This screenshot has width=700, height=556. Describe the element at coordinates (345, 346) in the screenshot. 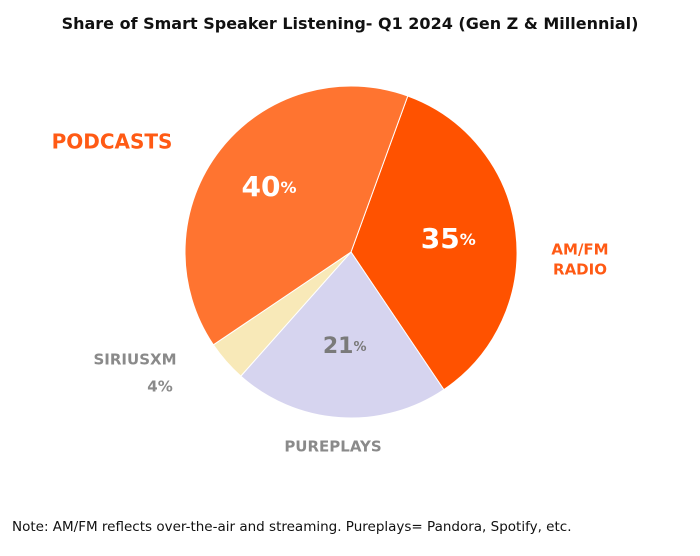

I see `value-label-pureplays: 21%` at that location.